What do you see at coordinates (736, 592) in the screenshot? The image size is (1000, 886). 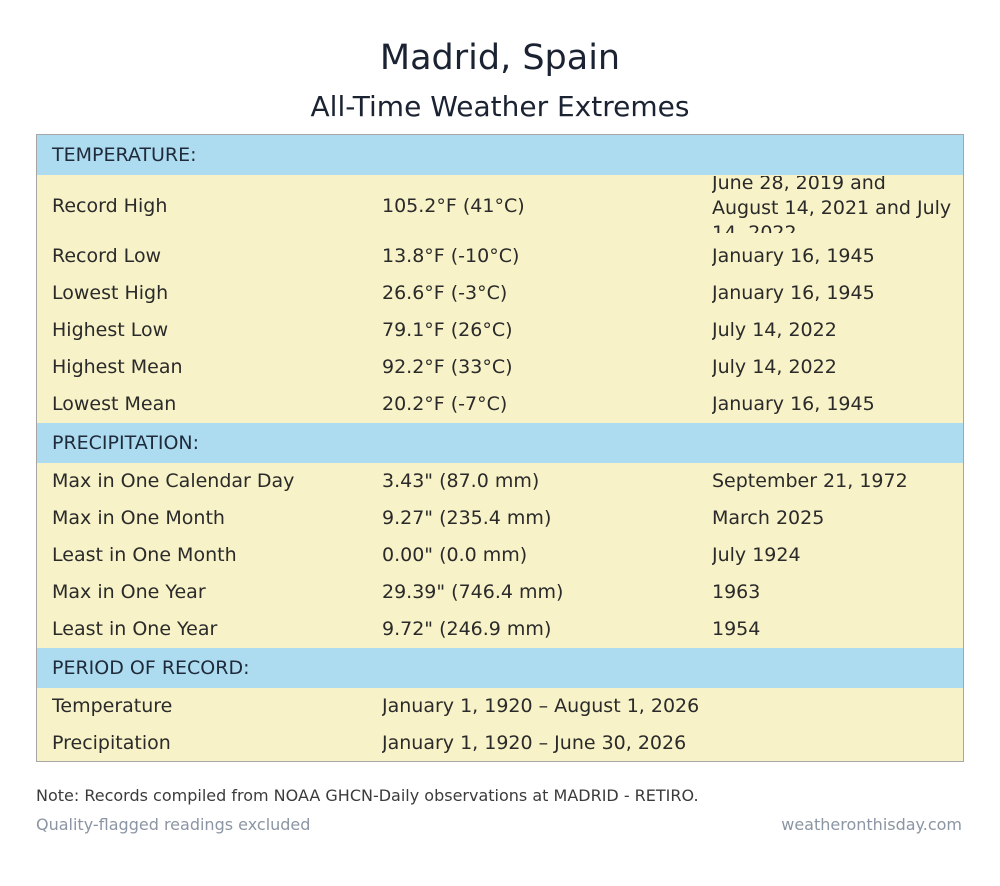 I see `row-date: 1963` at bounding box center [736, 592].